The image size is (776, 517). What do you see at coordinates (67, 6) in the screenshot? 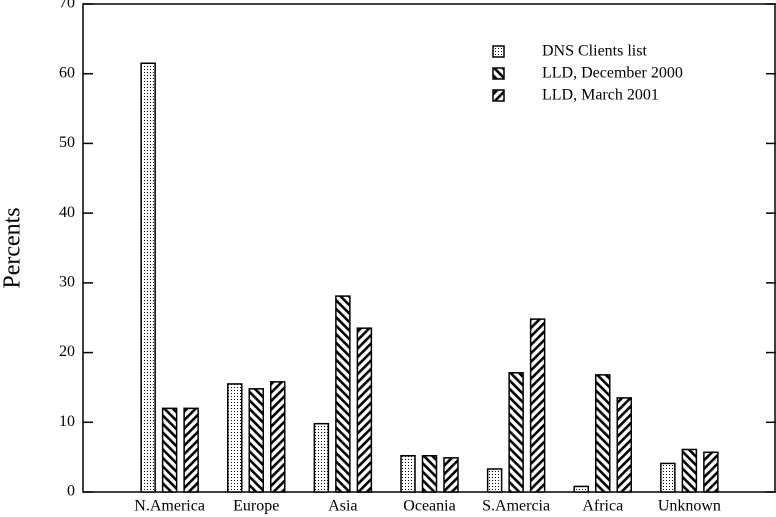
I see `y-tick-label: 70` at bounding box center [67, 6].